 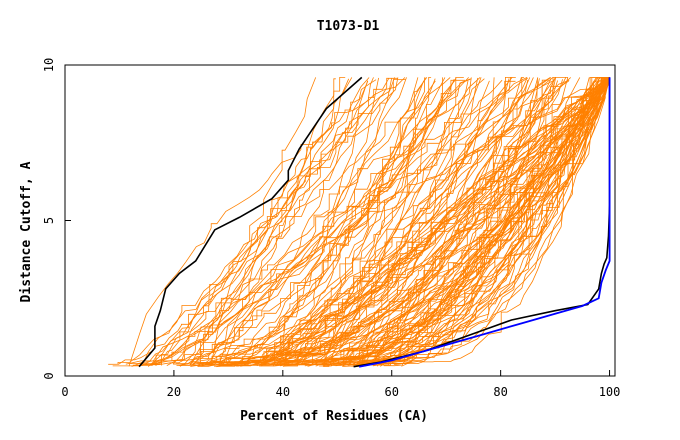 What do you see at coordinates (334, 416) in the screenshot?
I see `x-axis-label: Percent of Residues (CA)` at bounding box center [334, 416].